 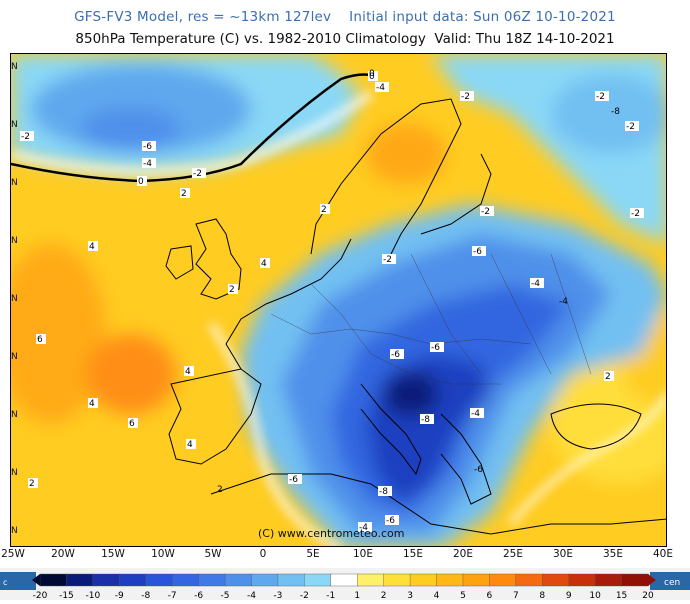 I want to click on legend-tick-label: 3, so click(x=410, y=595).